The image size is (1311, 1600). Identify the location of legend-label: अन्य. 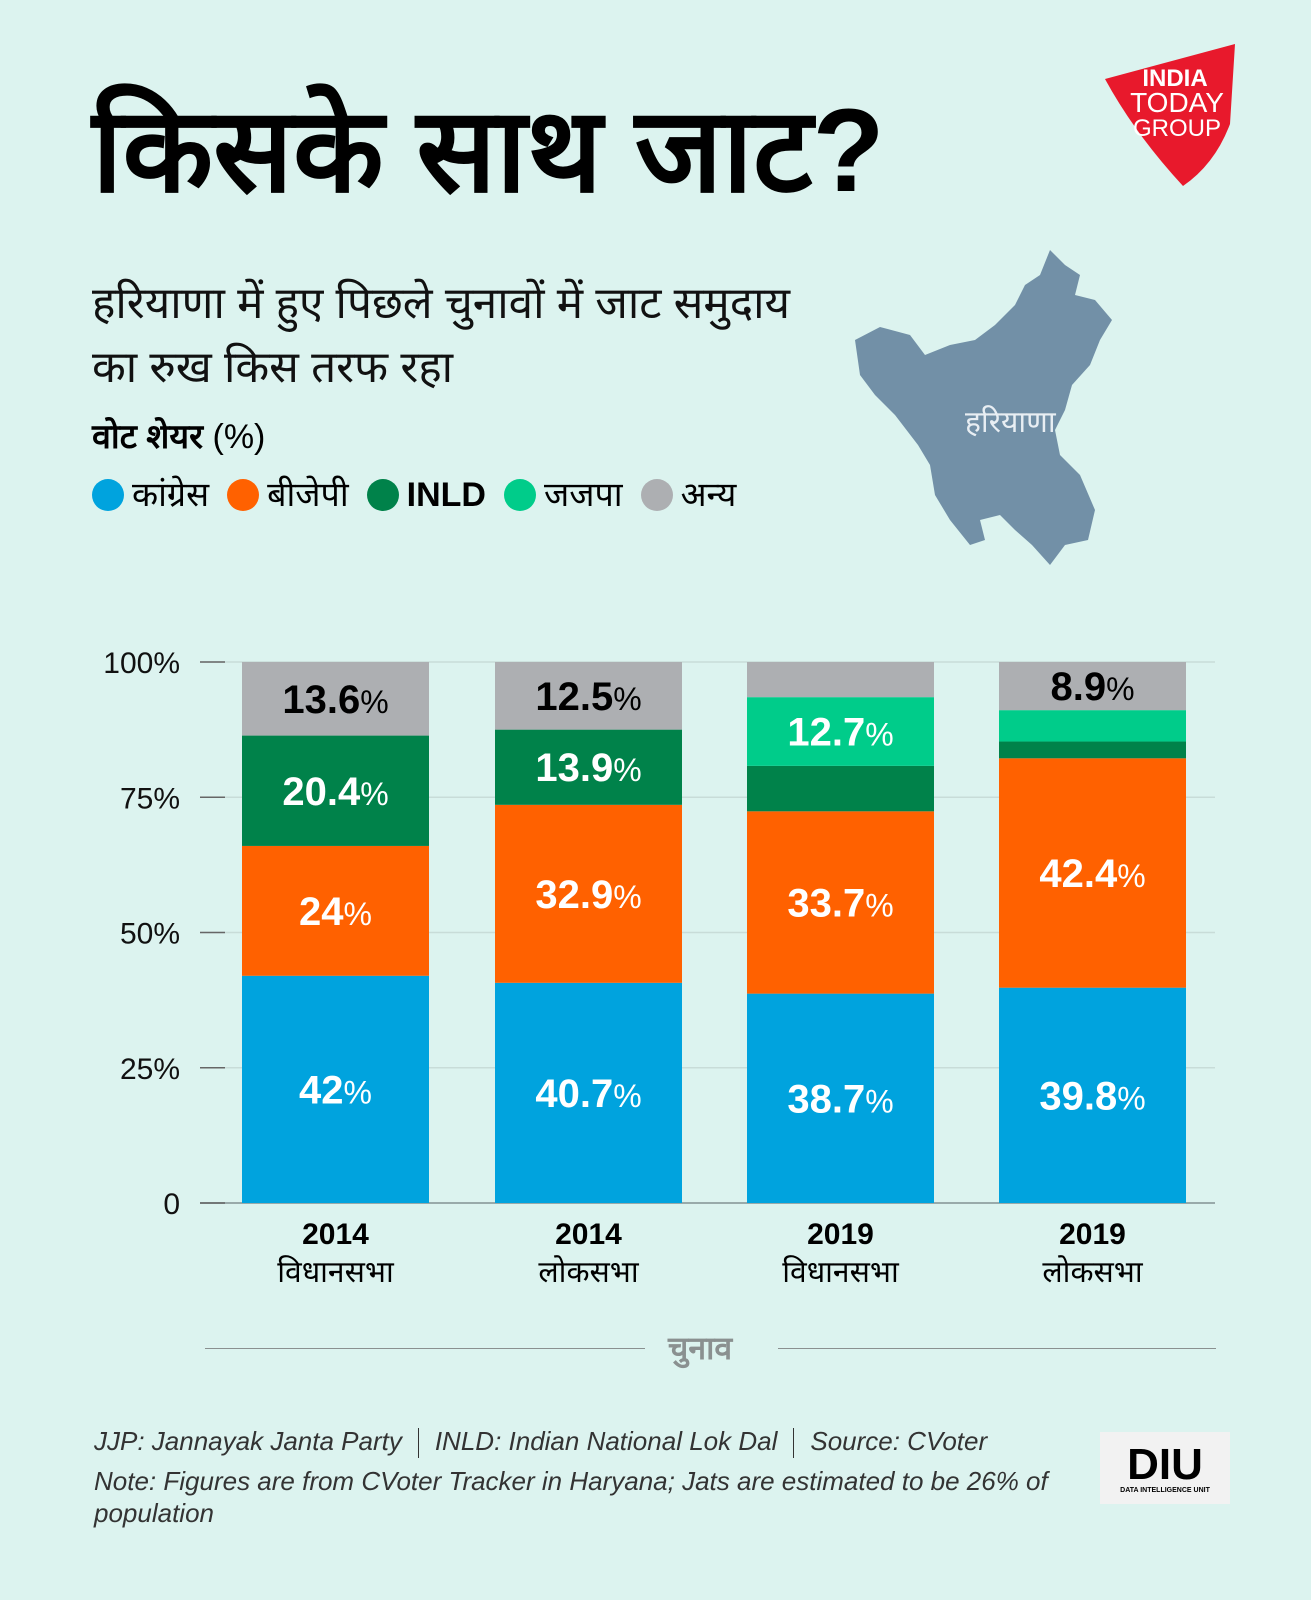
(708, 495).